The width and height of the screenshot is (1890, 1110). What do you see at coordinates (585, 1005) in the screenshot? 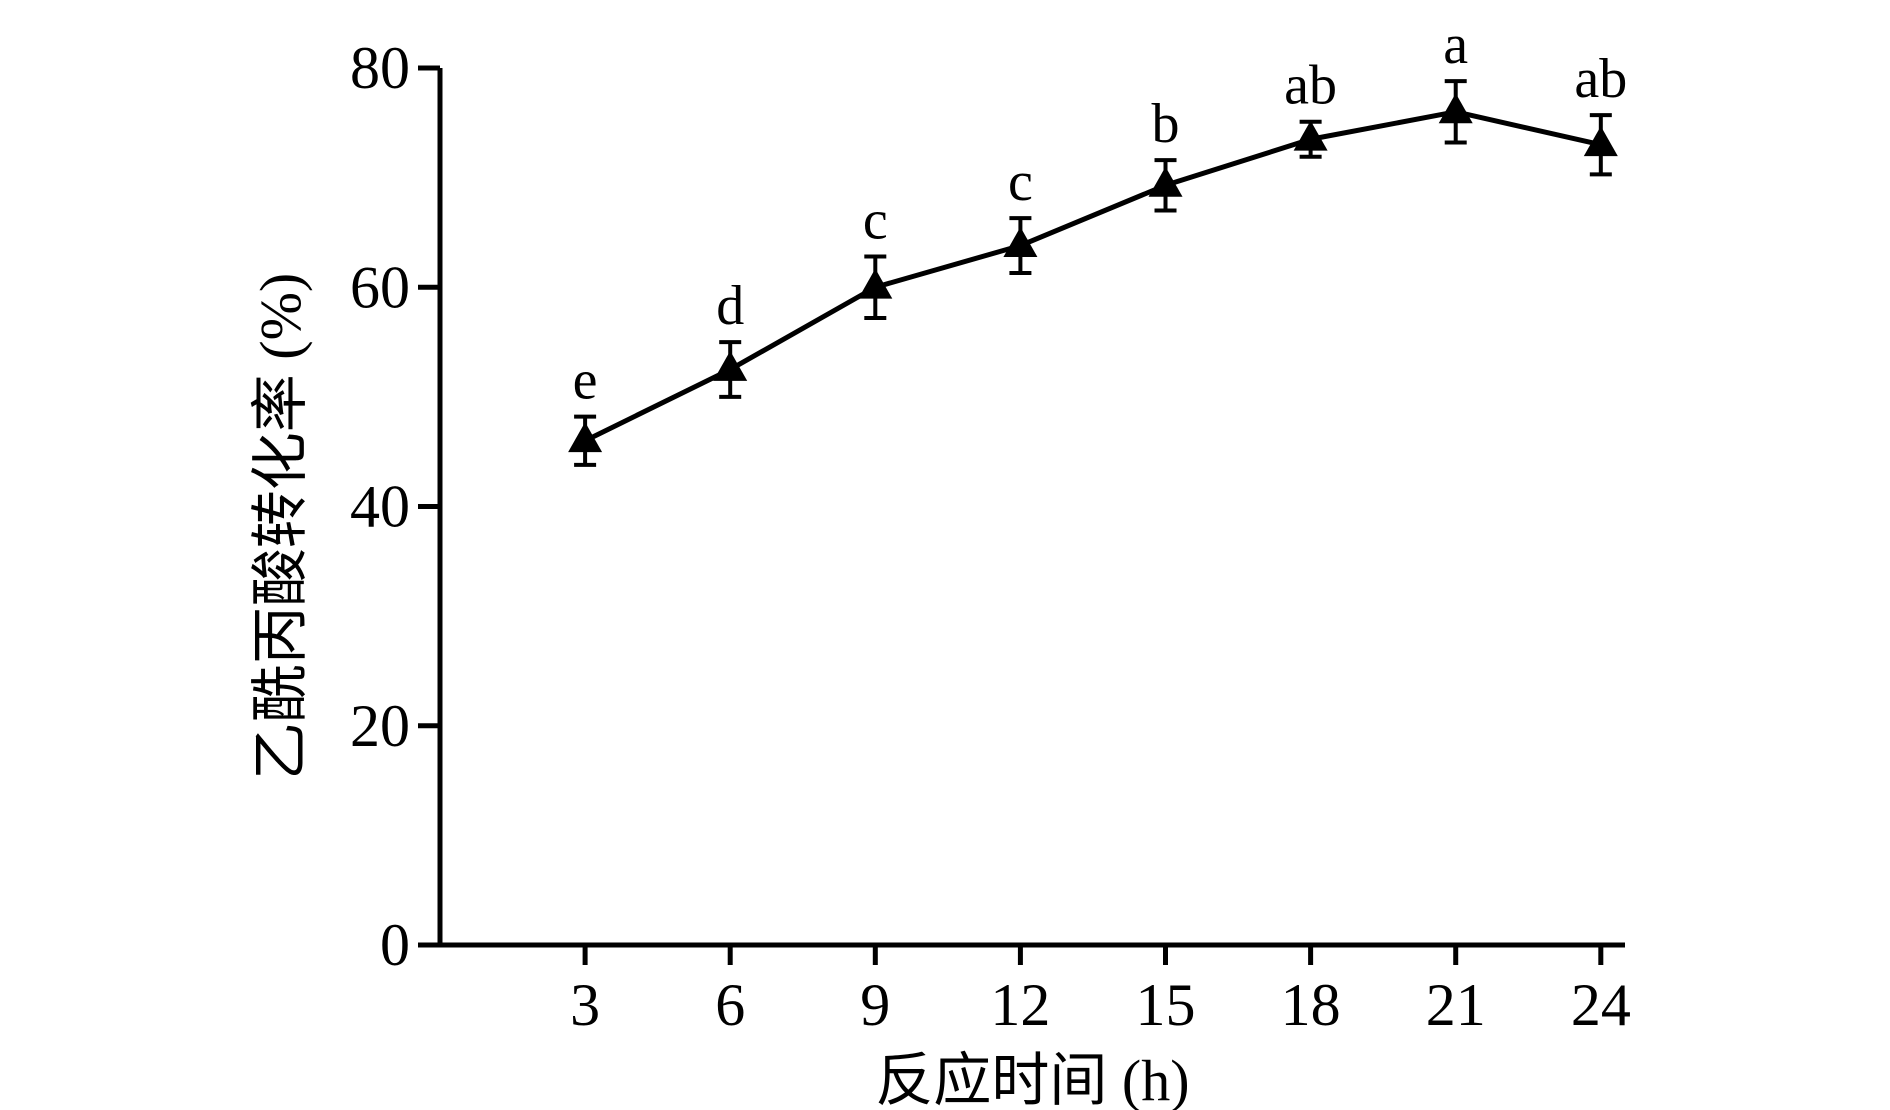
I see `x-tick-label: 3` at bounding box center [585, 1005].